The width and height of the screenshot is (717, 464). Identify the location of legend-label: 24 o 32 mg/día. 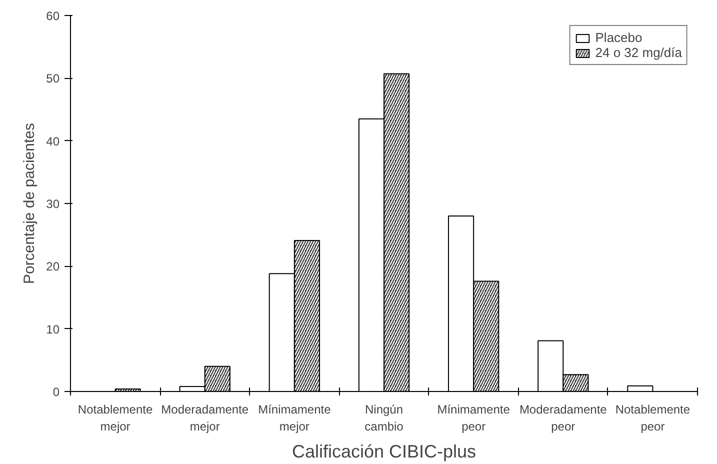
(638, 52).